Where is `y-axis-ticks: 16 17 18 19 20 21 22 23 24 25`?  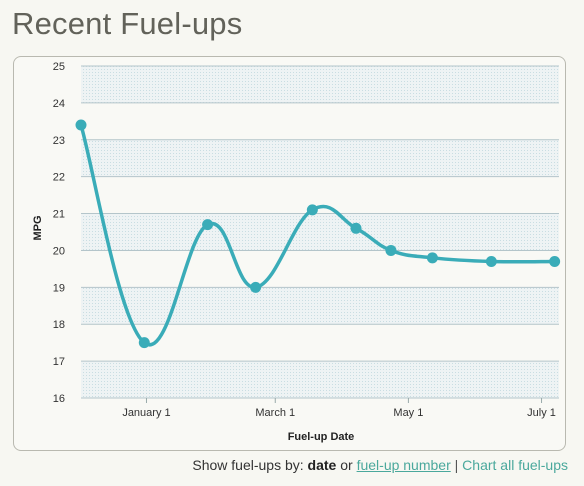
y-axis-ticks: 16 17 18 19 20 21 22 23 24 25 is located at coordinates (59, 233).